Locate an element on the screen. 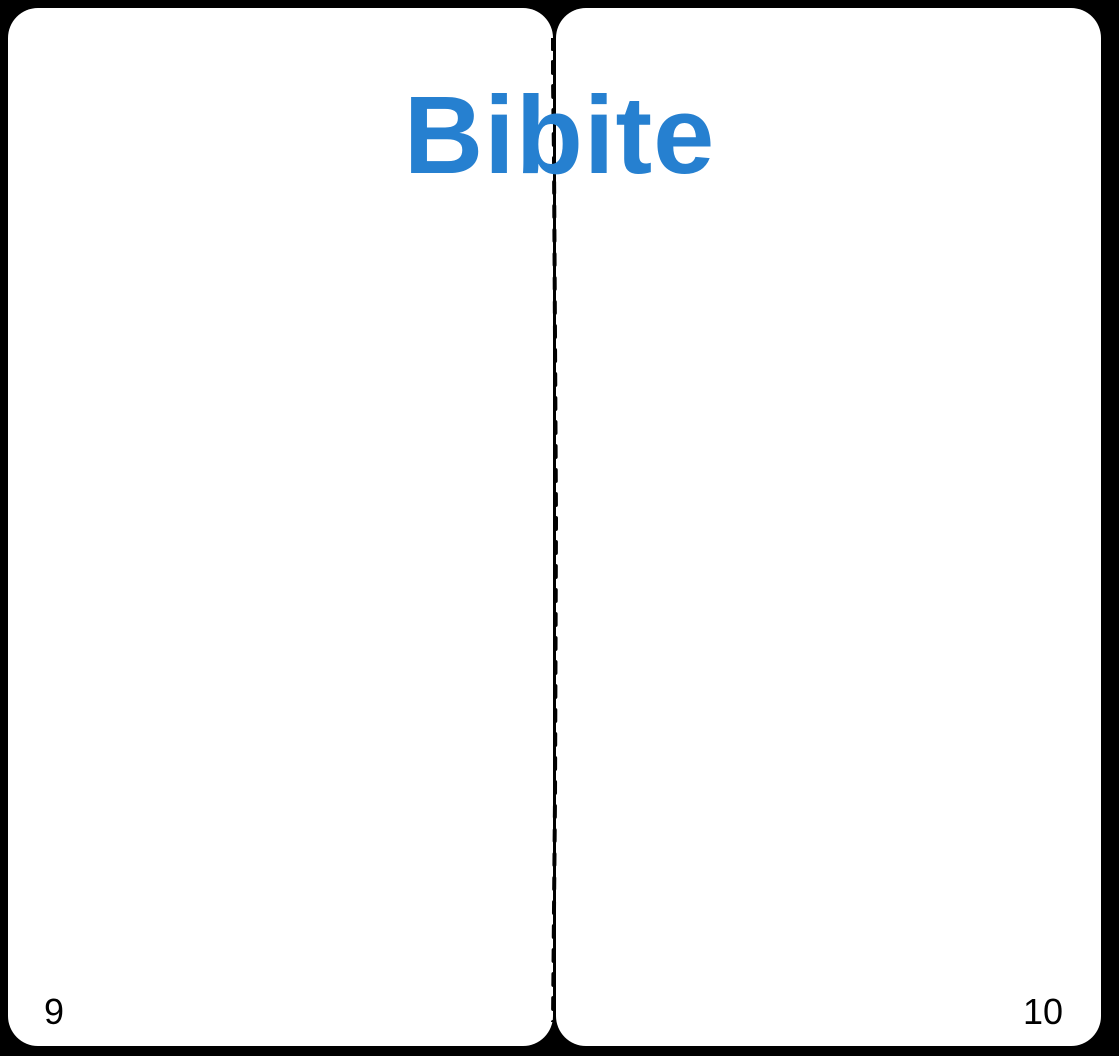 The height and width of the screenshot is (1056, 1119). page-title: Bibite is located at coordinates (559, 135).